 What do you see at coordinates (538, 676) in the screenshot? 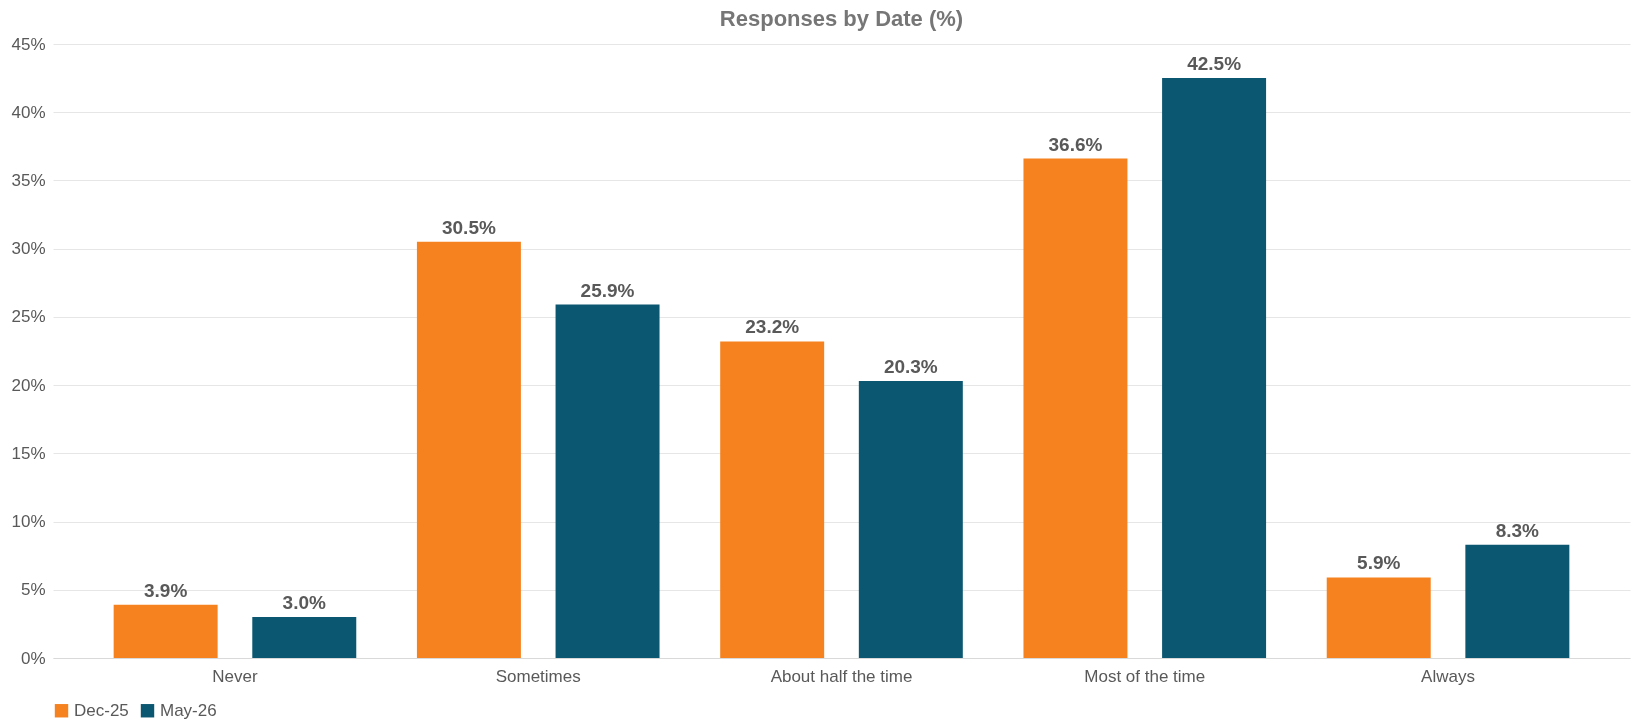
I see `x-tick-label: Sometimes` at bounding box center [538, 676].